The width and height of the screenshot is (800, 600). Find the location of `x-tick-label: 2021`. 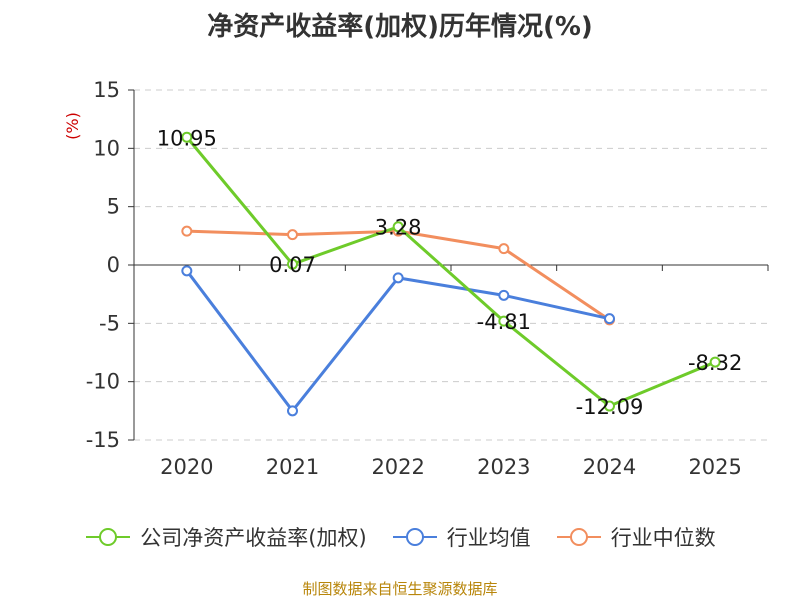

x-tick-label: 2021 is located at coordinates (292, 467).